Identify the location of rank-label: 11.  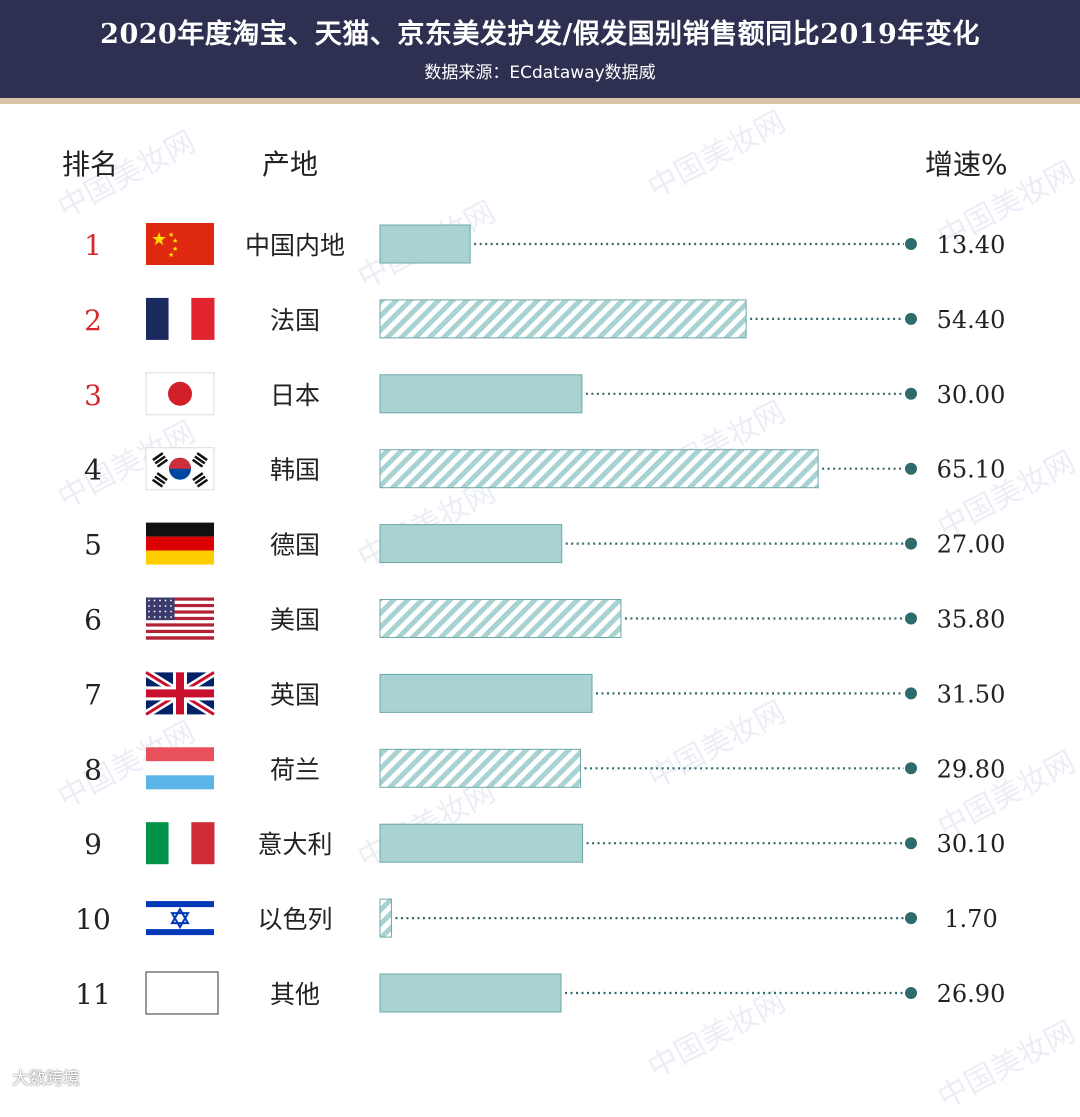
(93, 994).